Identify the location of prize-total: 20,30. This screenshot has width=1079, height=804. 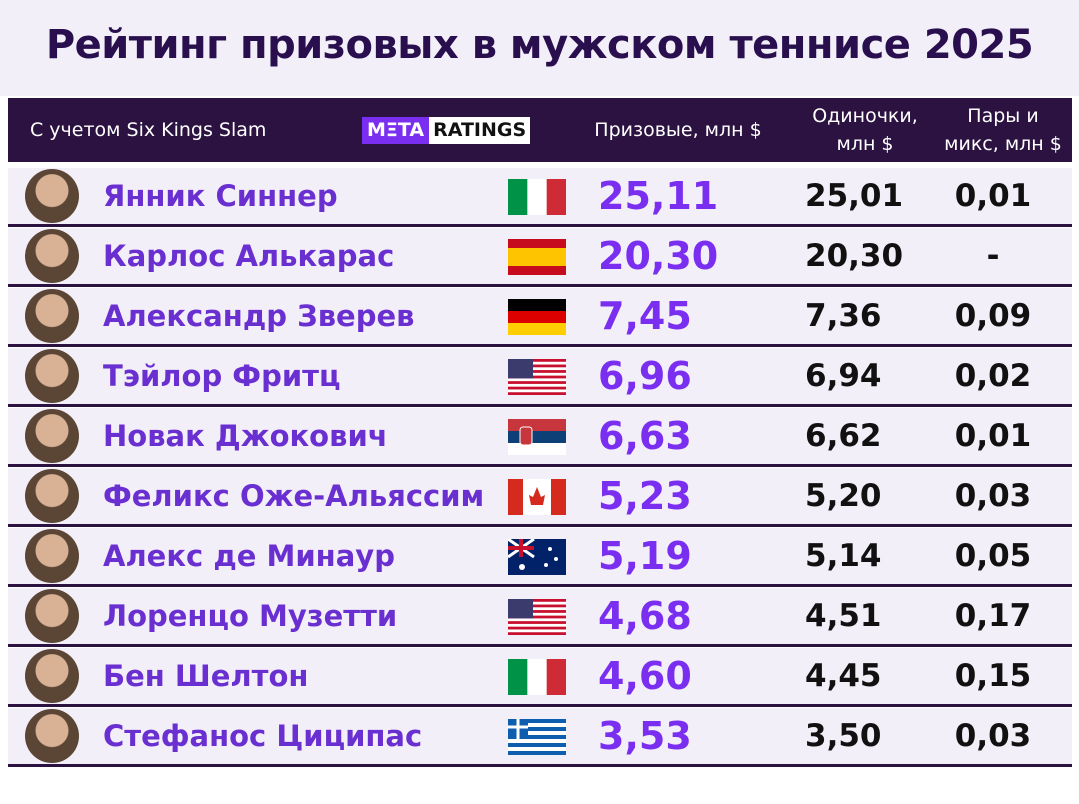
(658, 256).